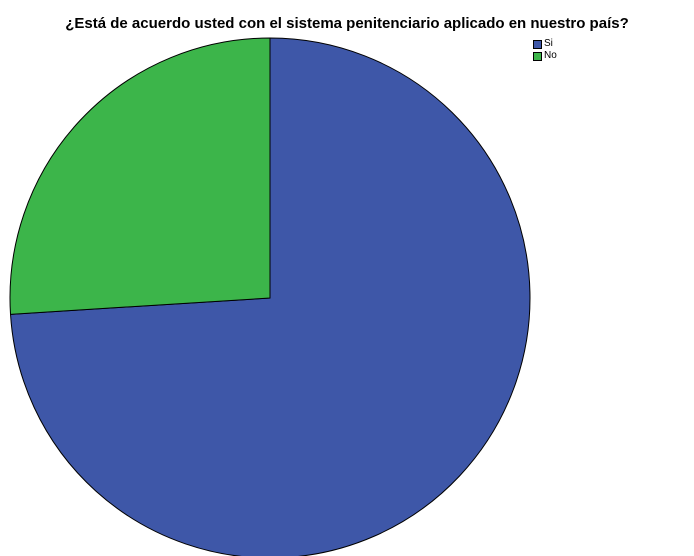  I want to click on legend-swatch-si, so click(537, 44).